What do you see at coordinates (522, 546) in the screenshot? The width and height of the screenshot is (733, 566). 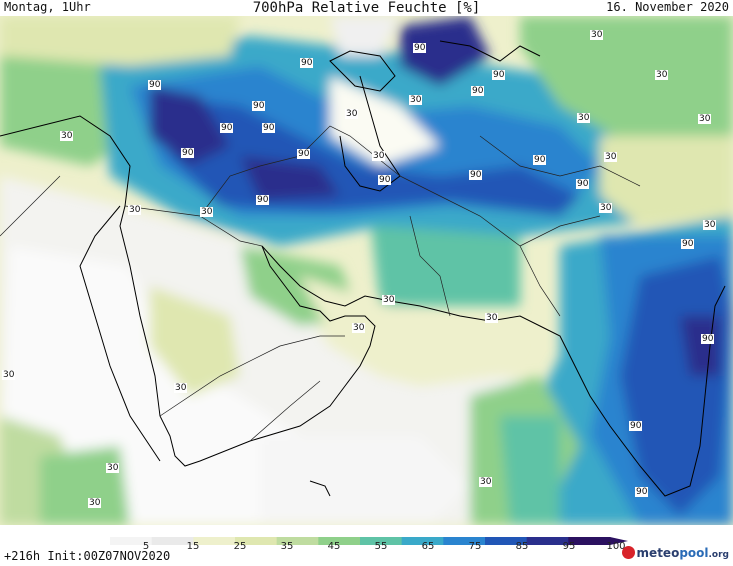 I see `colorbar-tick-label: 85` at bounding box center [522, 546].